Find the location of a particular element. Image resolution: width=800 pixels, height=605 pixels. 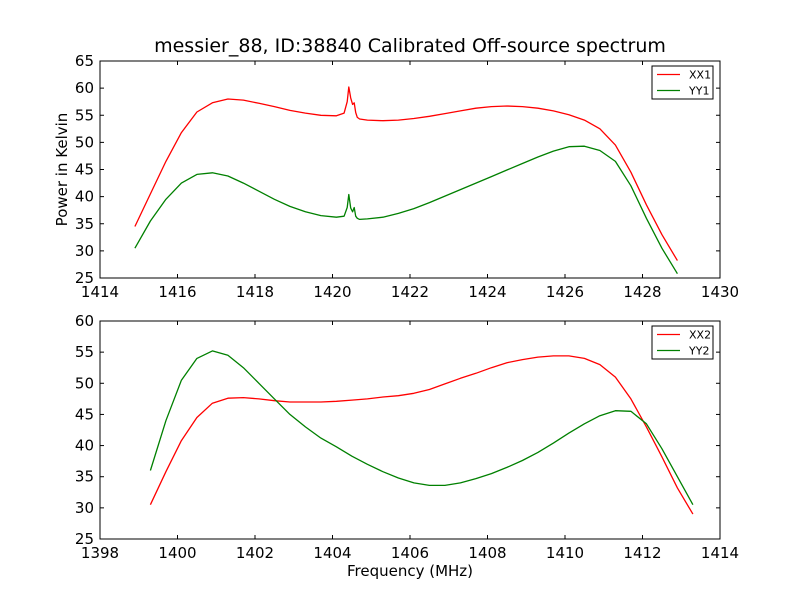

x-axis-label: Frequency (MHz) is located at coordinates (410, 571).